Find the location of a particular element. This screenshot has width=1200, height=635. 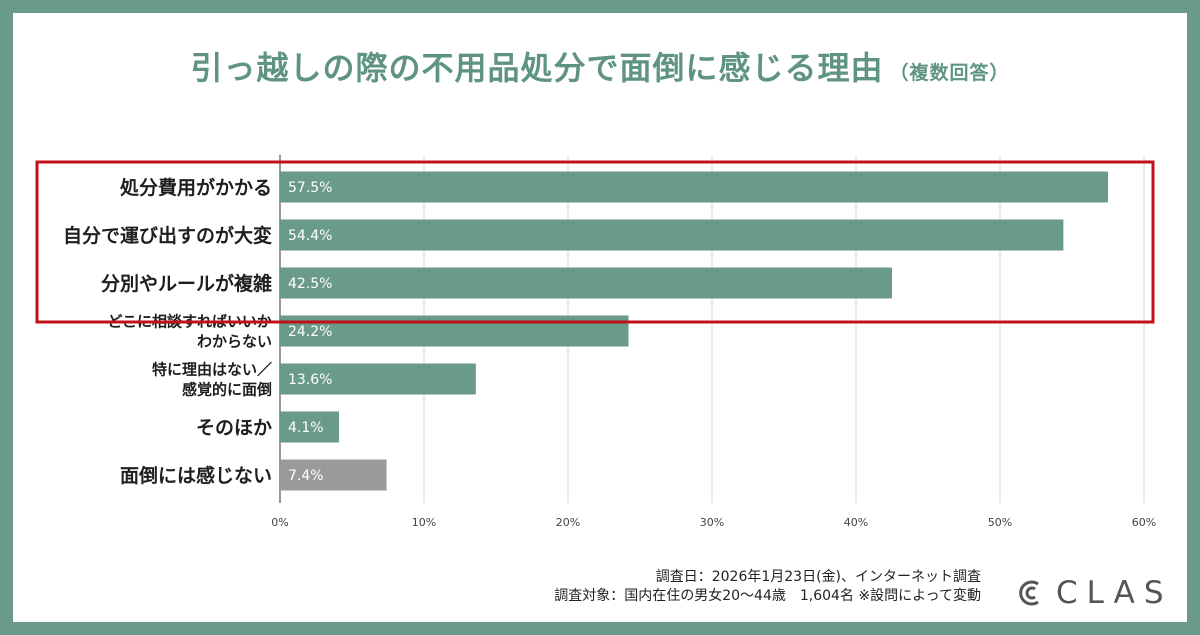

category-label: どこに相談すればいいかわからない is located at coordinates (189, 331).